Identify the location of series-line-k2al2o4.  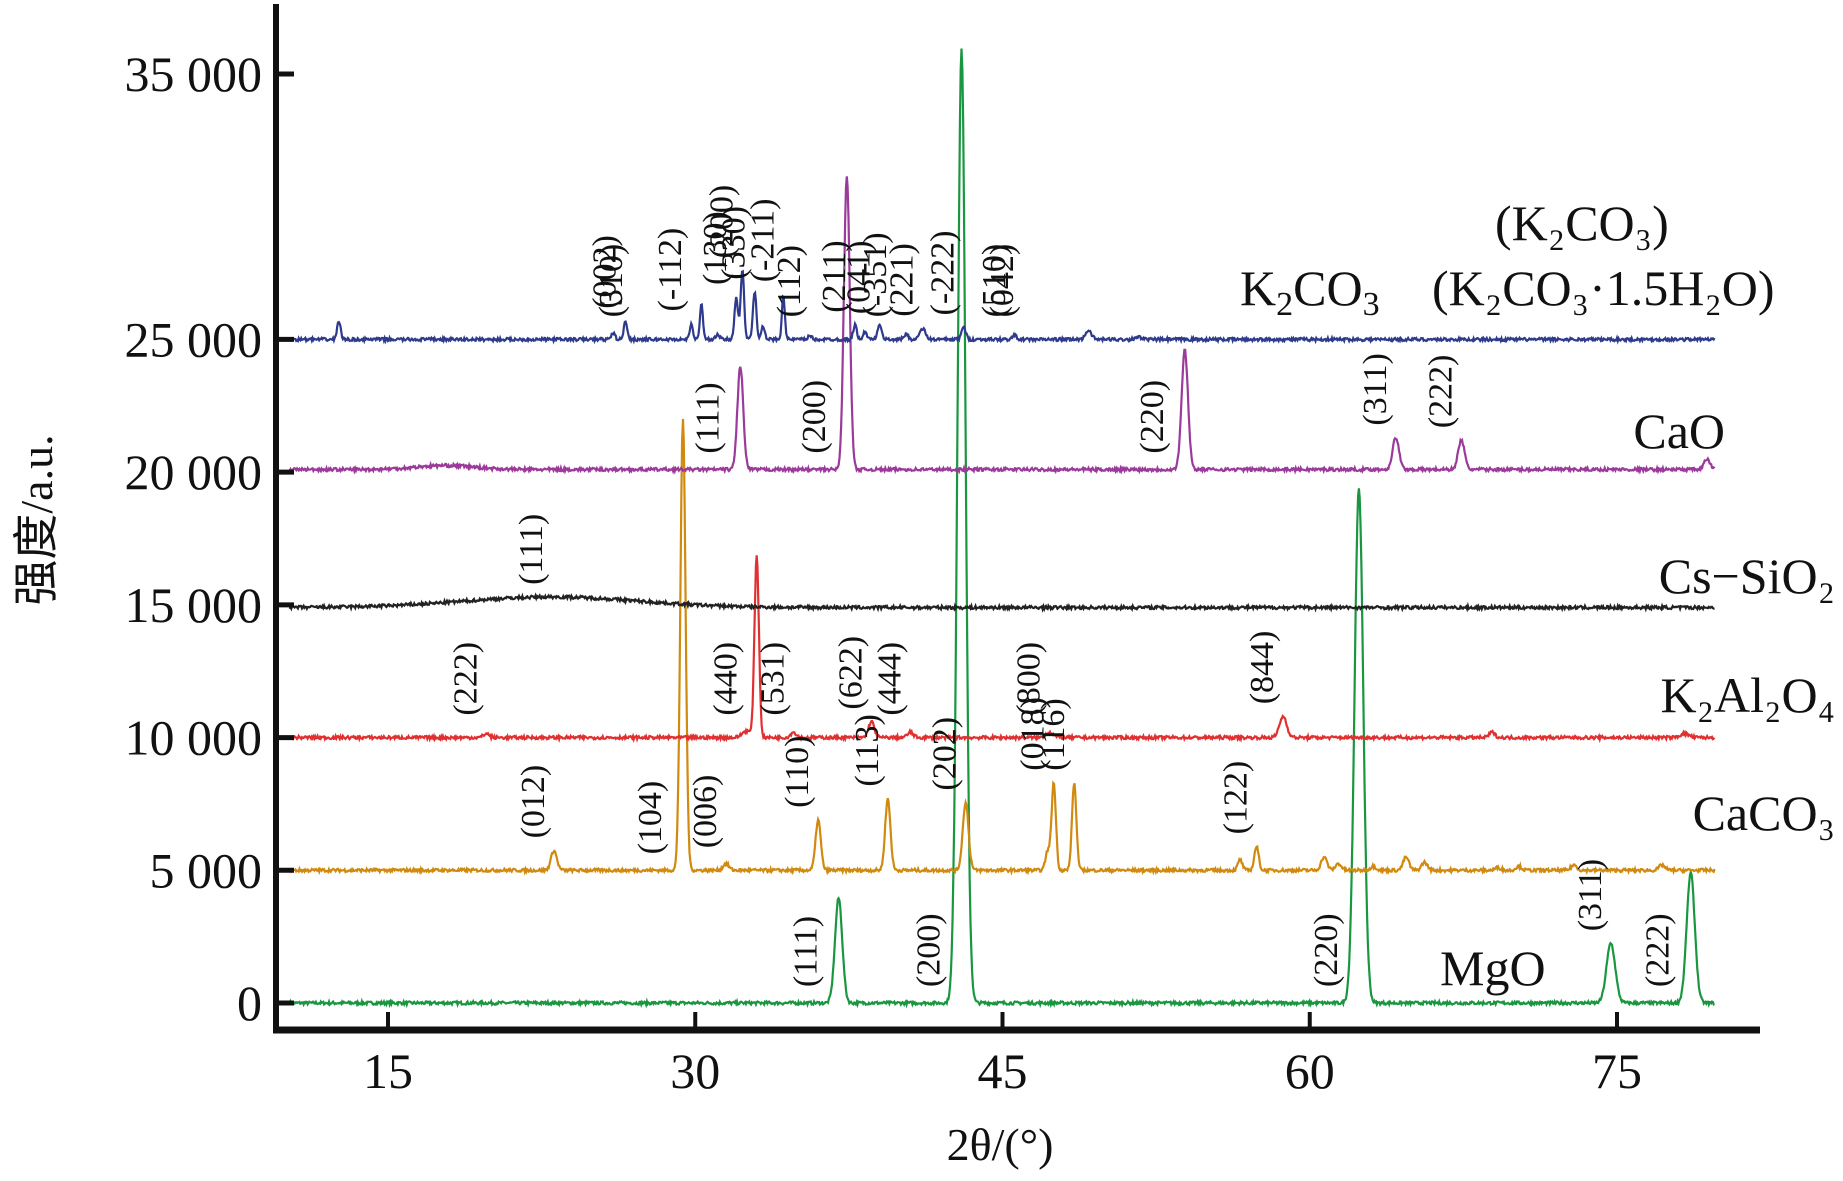
(1002, 649).